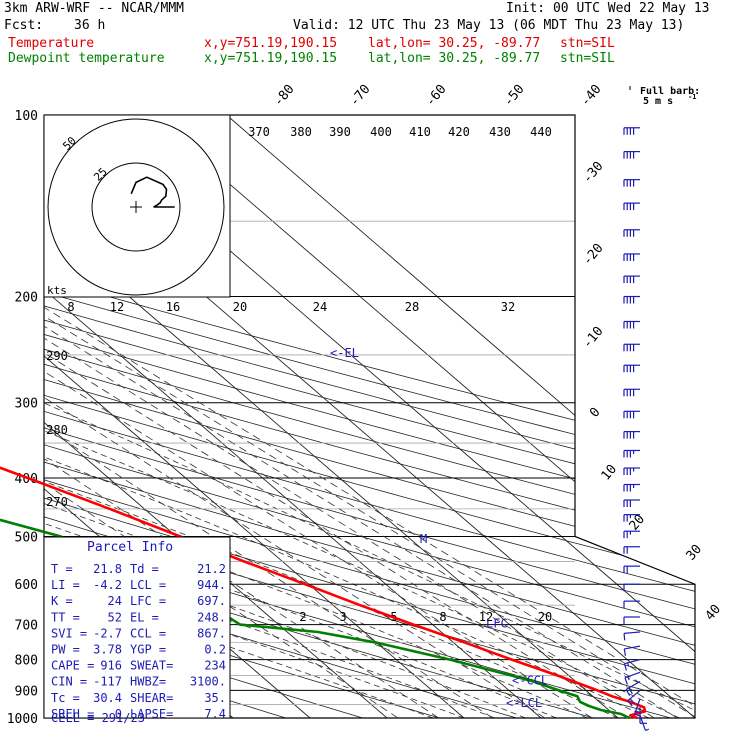 The width and height of the screenshot is (740, 740). Describe the element at coordinates (587, 43) in the screenshot. I see `temperature-station: stn=SIL` at that location.